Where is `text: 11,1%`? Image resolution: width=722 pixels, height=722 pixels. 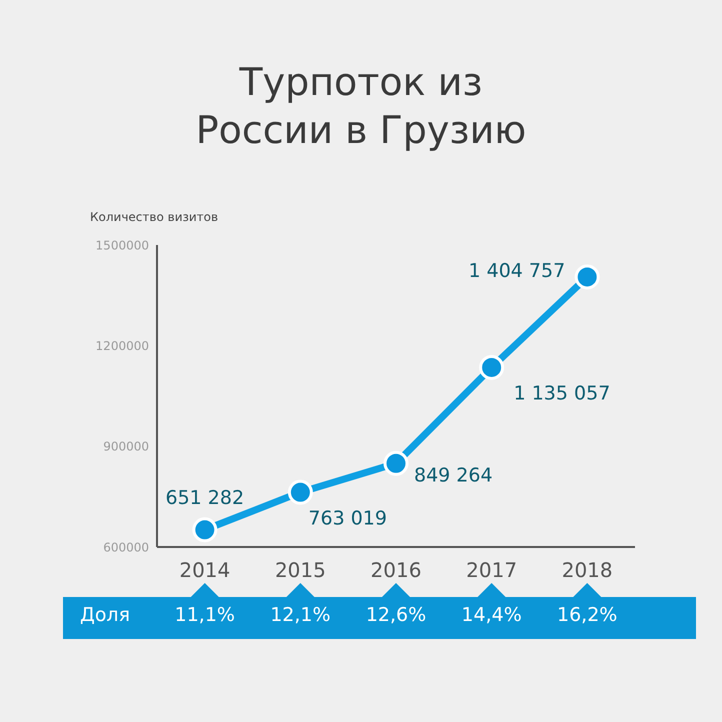
text: 11,1% is located at coordinates (205, 615).